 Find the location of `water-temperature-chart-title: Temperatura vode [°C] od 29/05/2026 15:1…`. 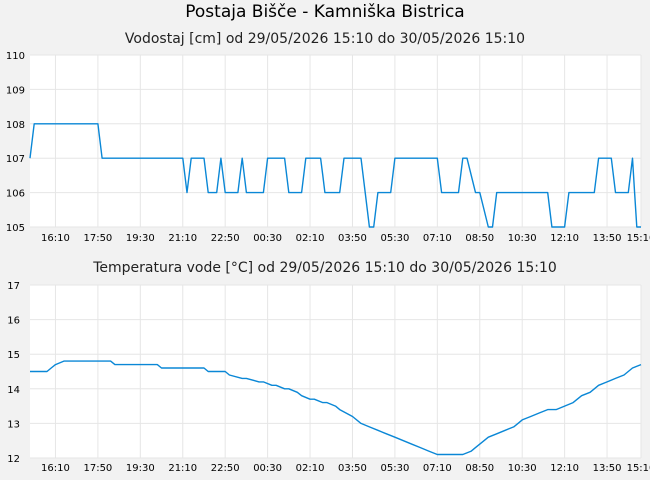

water-temperature-chart-title: Temperatura vode [°C] od 29/05/2026 15:1… is located at coordinates (325, 268).